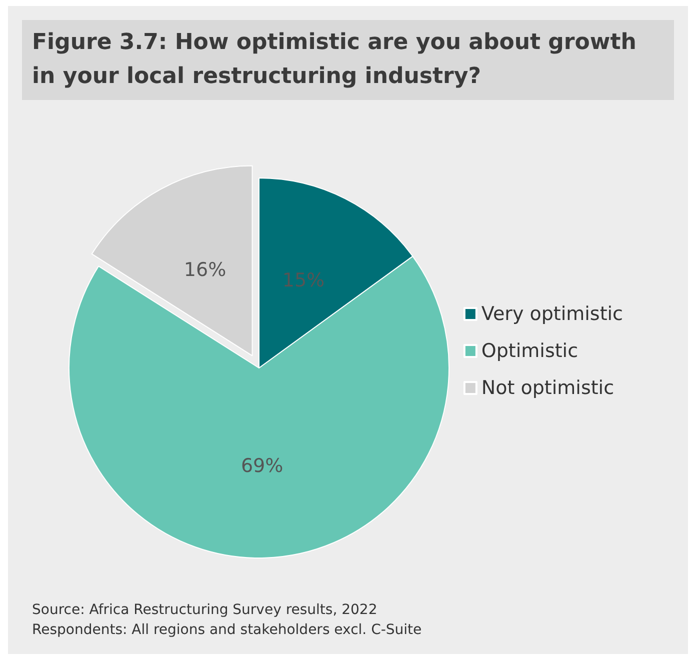 The width and height of the screenshot is (690, 659). What do you see at coordinates (262, 465) in the screenshot?
I see `data-label: 69%` at bounding box center [262, 465].